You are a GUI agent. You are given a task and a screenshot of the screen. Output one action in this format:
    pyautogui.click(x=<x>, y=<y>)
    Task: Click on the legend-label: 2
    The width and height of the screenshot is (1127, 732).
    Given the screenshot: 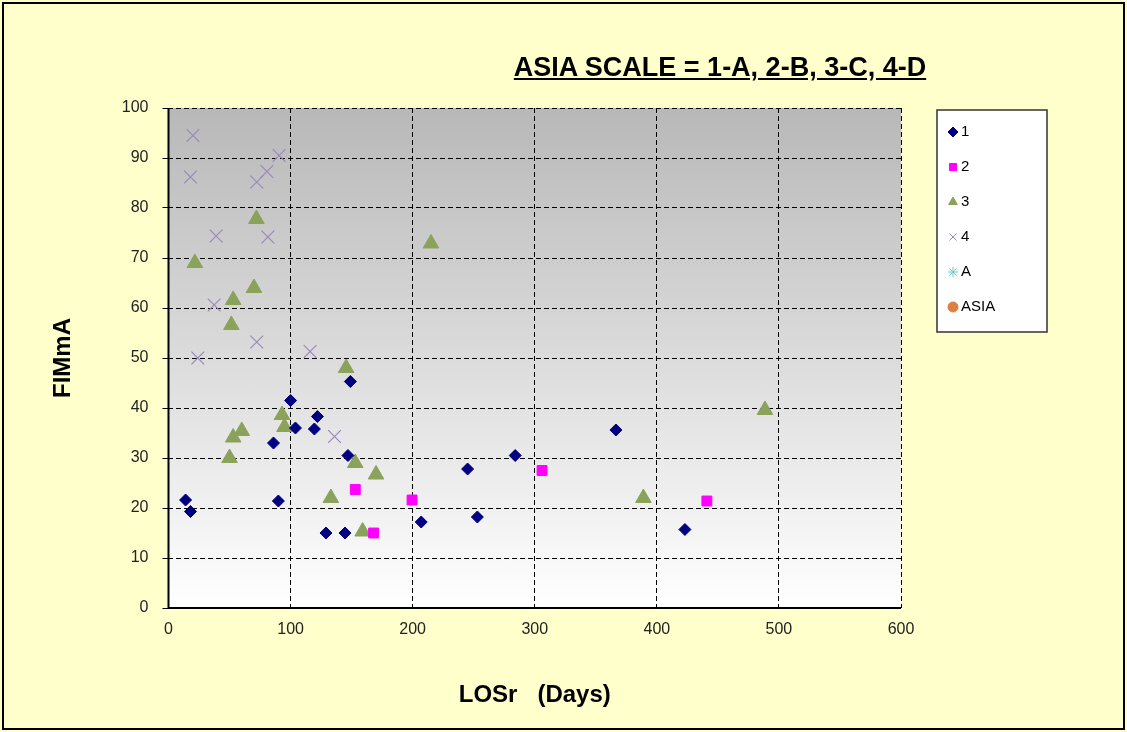 What is the action you would take?
    pyautogui.click(x=965, y=166)
    